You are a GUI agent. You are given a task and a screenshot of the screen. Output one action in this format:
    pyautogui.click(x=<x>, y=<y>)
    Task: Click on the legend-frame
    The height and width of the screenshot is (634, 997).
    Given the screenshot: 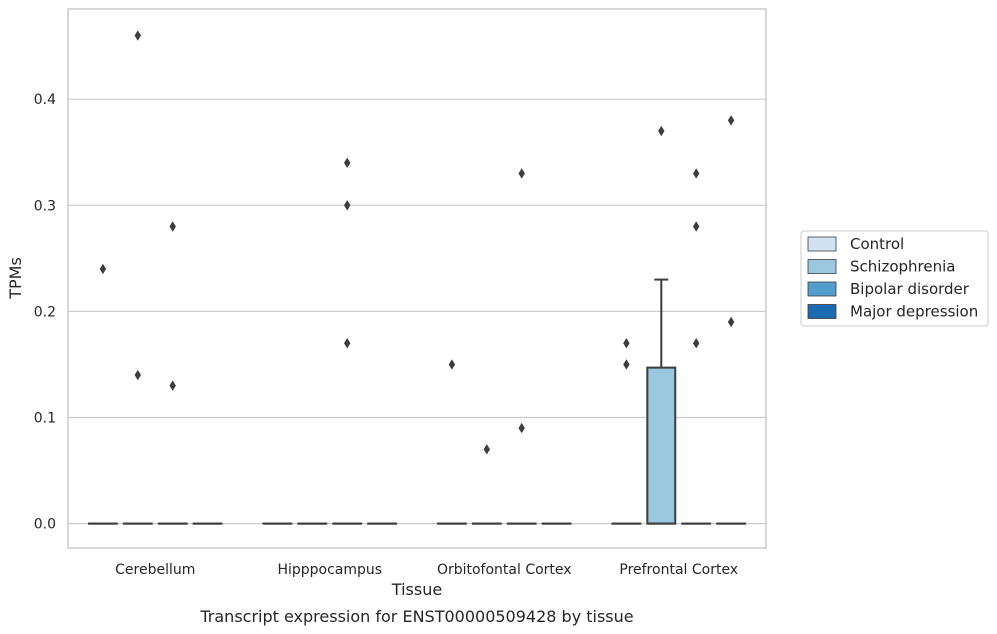 What is the action you would take?
    pyautogui.click(x=894, y=278)
    